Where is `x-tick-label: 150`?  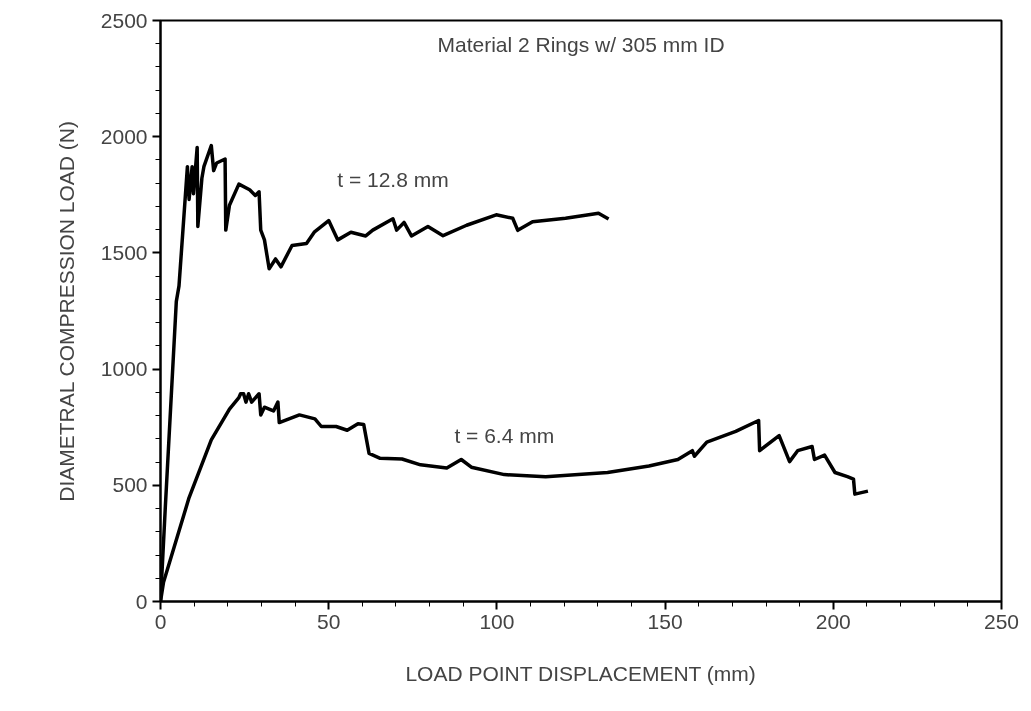 x-tick-label: 150 is located at coordinates (665, 621).